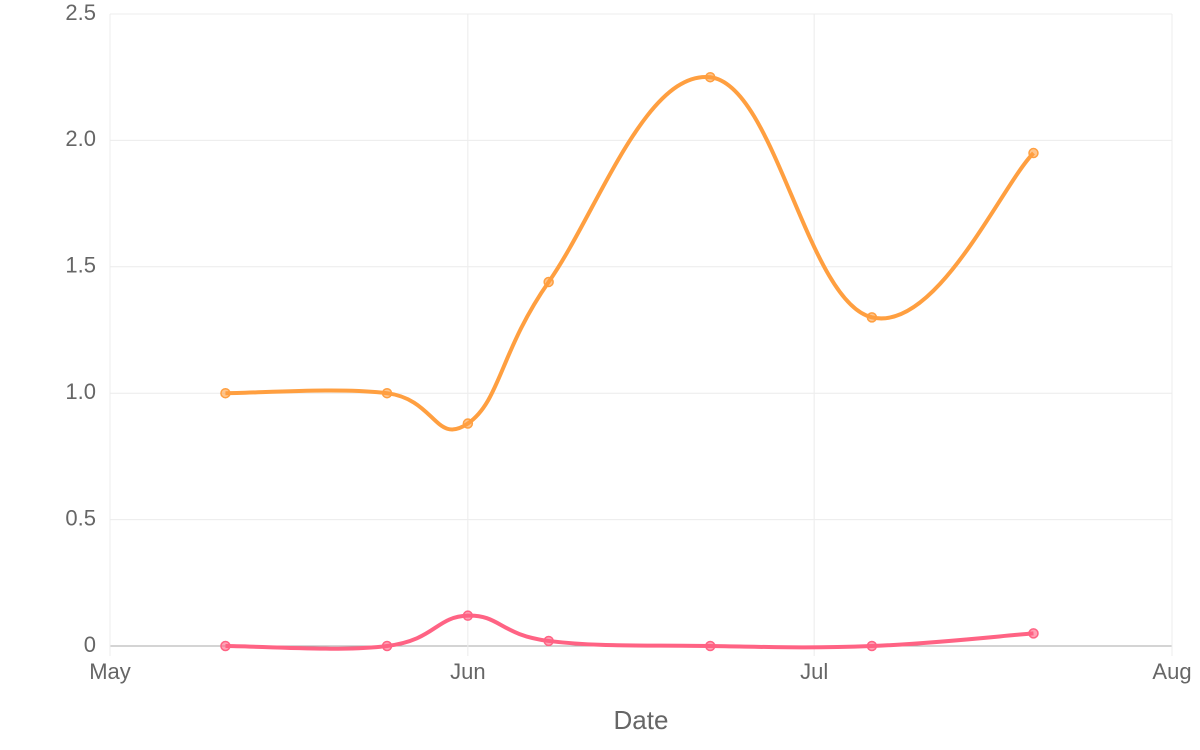 The image size is (1200, 750). Describe the element at coordinates (80, 391) in the screenshot. I see `y-tick-label: 1.0` at that location.